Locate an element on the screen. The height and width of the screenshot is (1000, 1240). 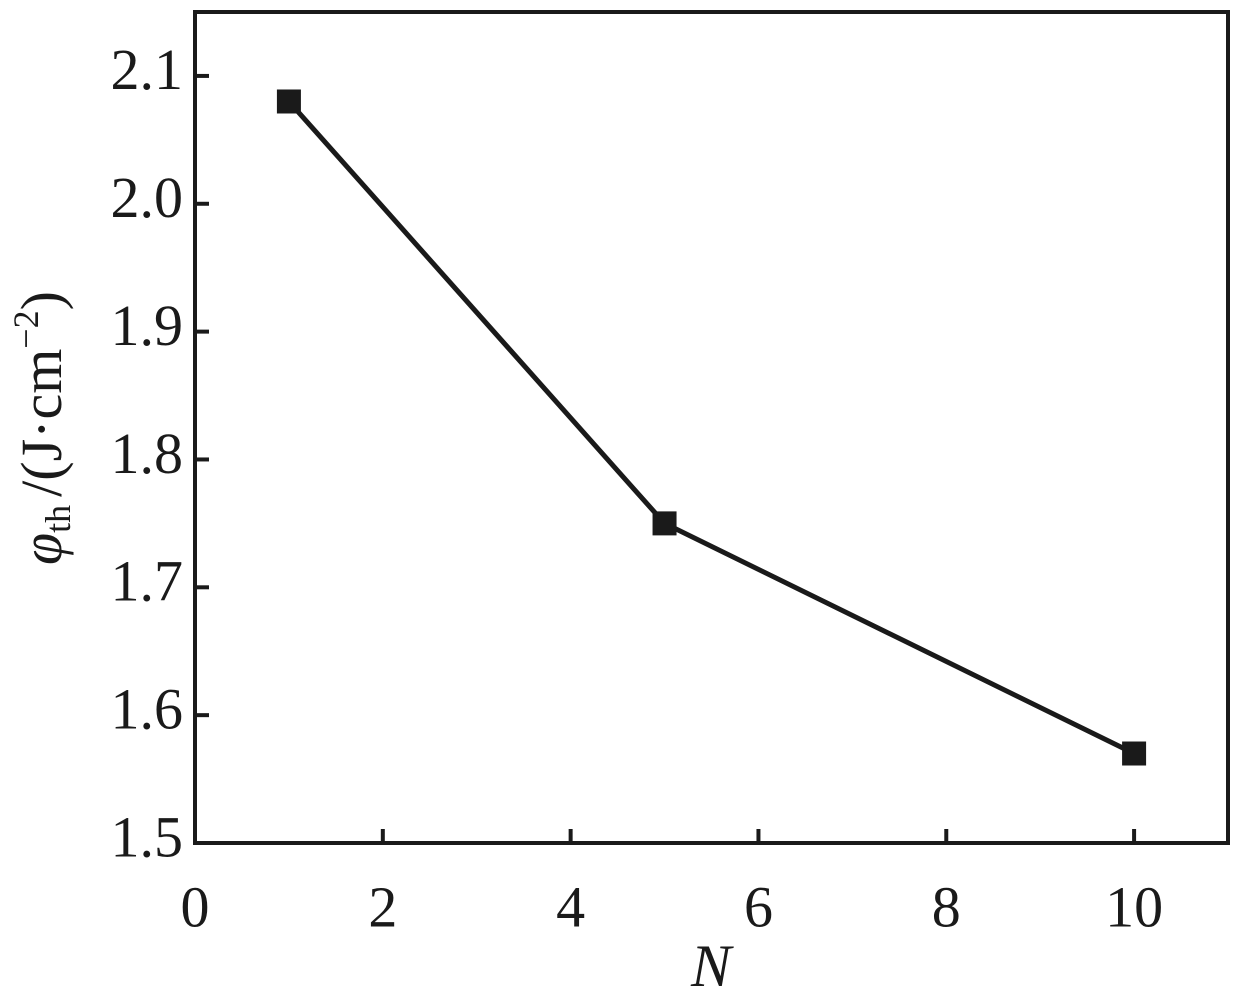
y-label-close: ) is located at coordinates (41, 300).